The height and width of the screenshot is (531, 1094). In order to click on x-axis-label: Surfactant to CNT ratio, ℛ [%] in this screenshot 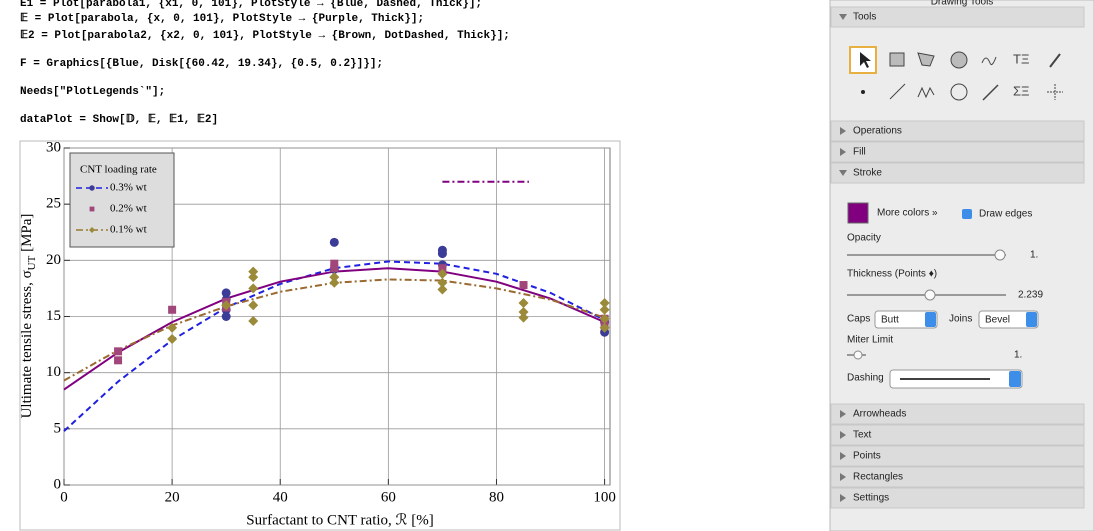, I will do `click(339, 520)`.